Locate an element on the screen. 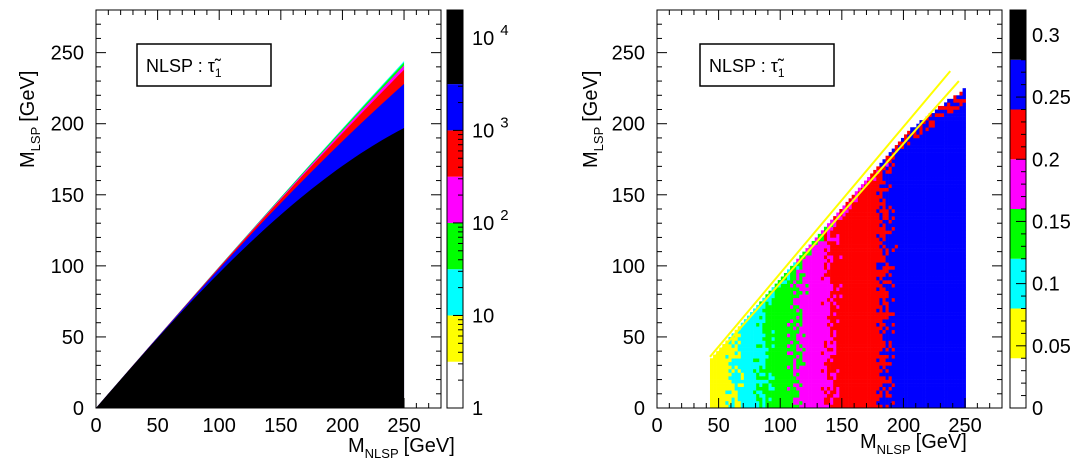 The image size is (1082, 469). left-ytick-label: 250 is located at coordinates (67, 54).